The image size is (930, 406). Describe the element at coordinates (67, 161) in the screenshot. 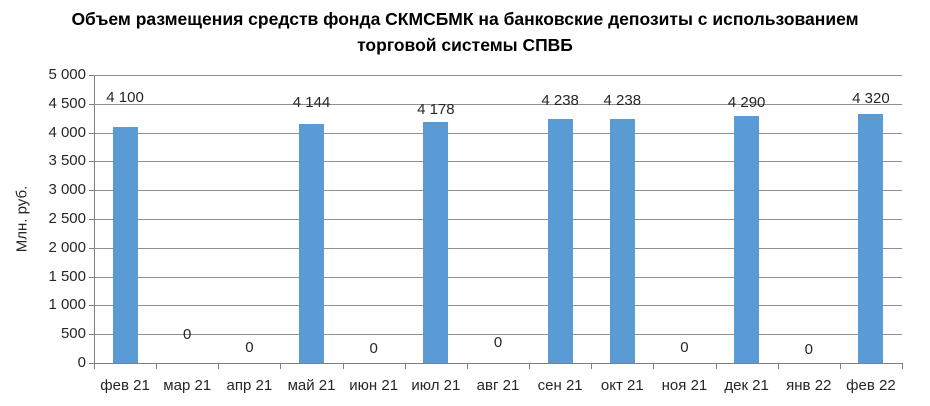

I see `y-tick-label: 3 500` at that location.